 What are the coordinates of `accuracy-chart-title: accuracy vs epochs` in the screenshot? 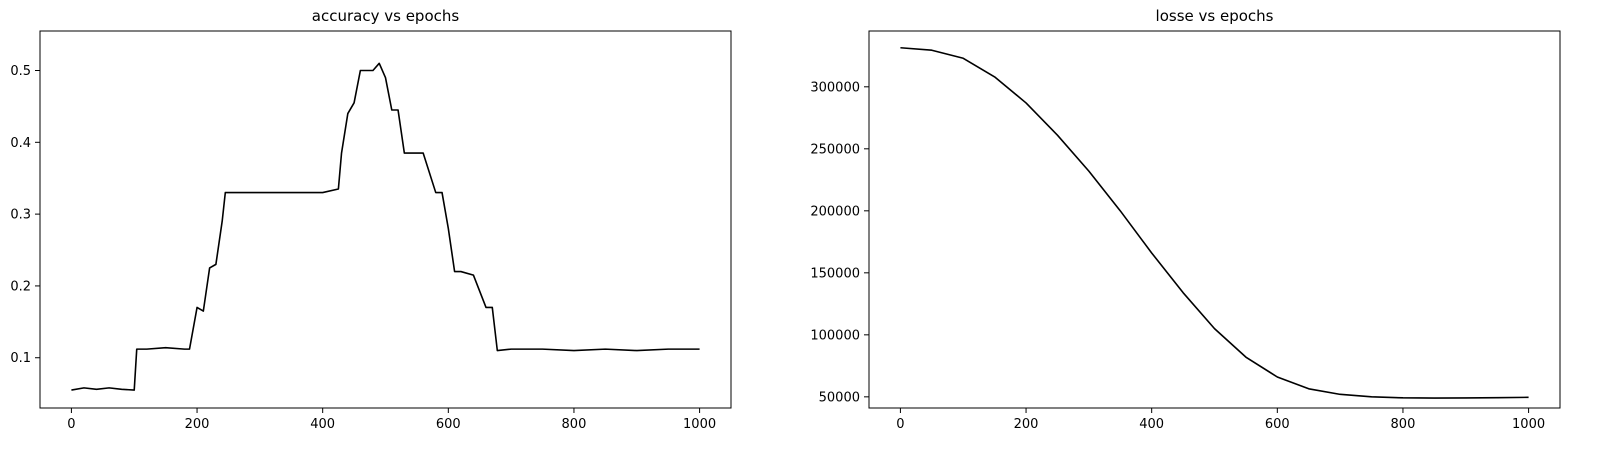 It's located at (386, 16).